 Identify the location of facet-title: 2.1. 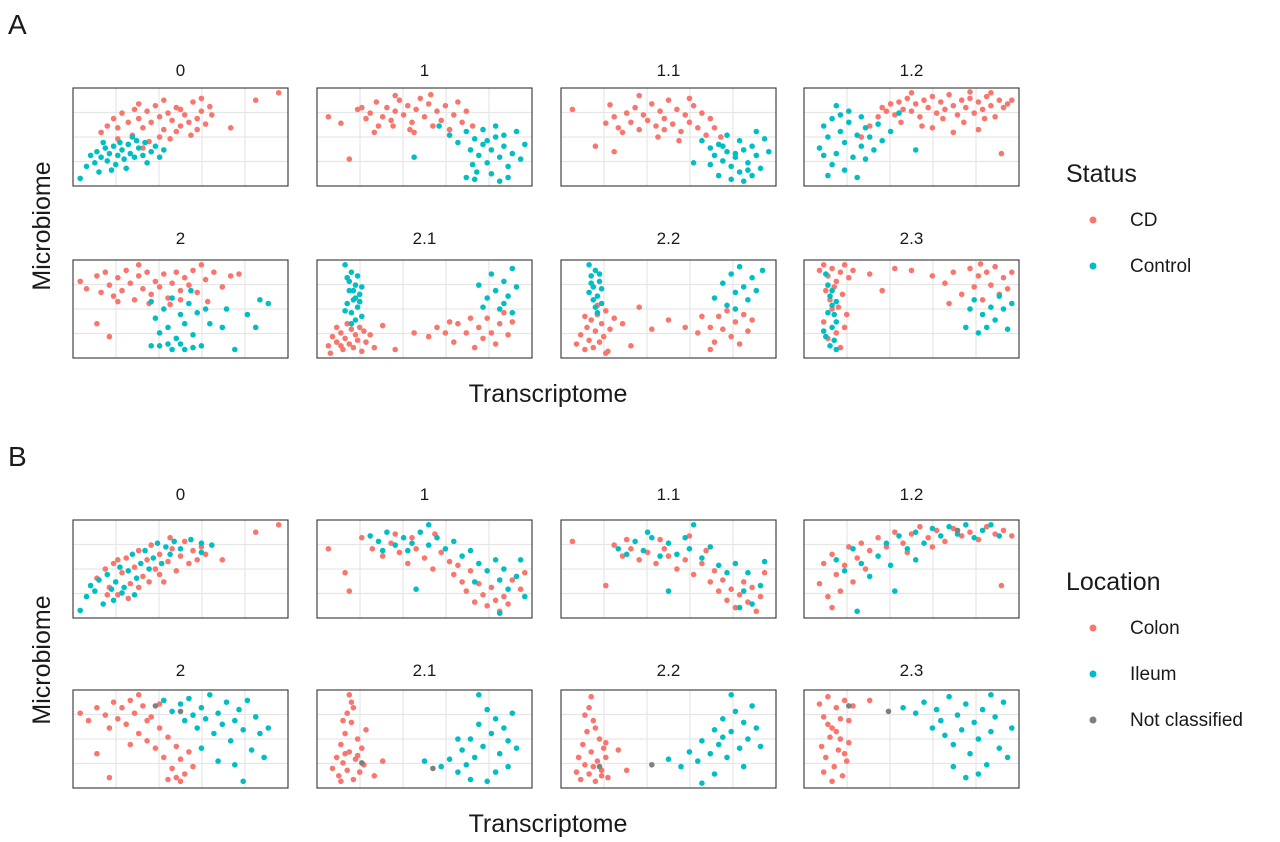
(425, 238).